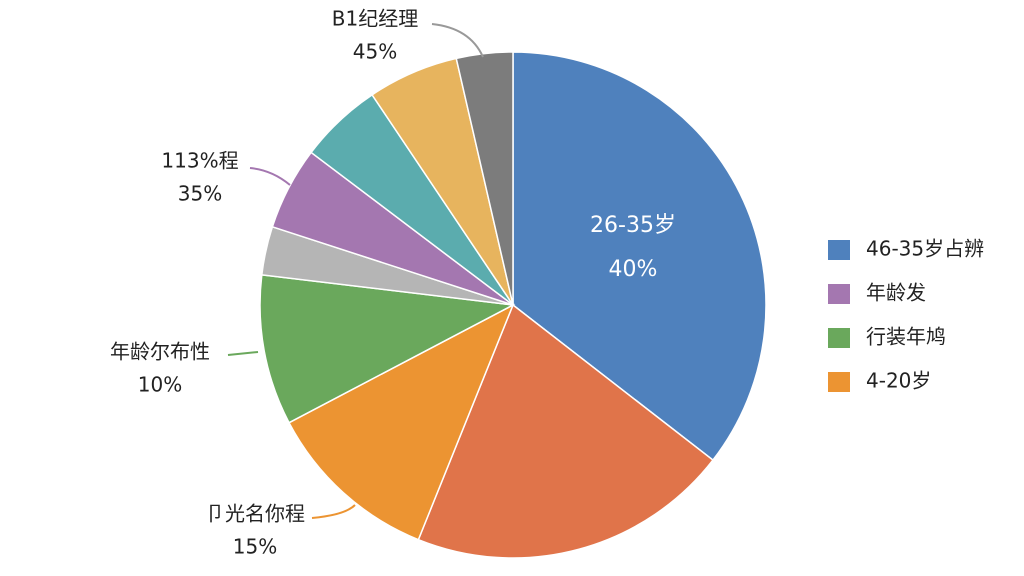 The image size is (1024, 576). Describe the element at coordinates (898, 381) in the screenshot. I see `legend-label: 4-20岁` at that location.